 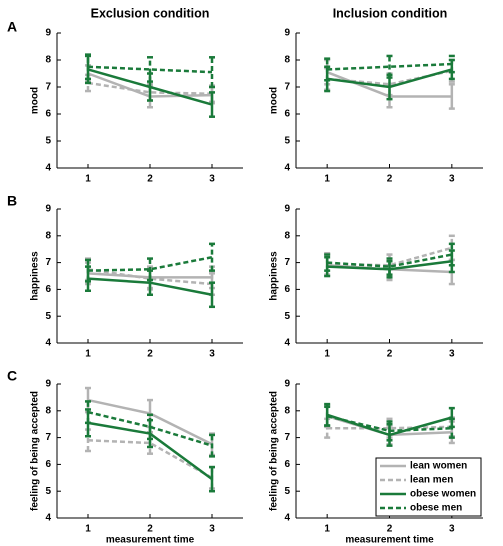 I want to click on legend-label: lean men, so click(x=431, y=480).